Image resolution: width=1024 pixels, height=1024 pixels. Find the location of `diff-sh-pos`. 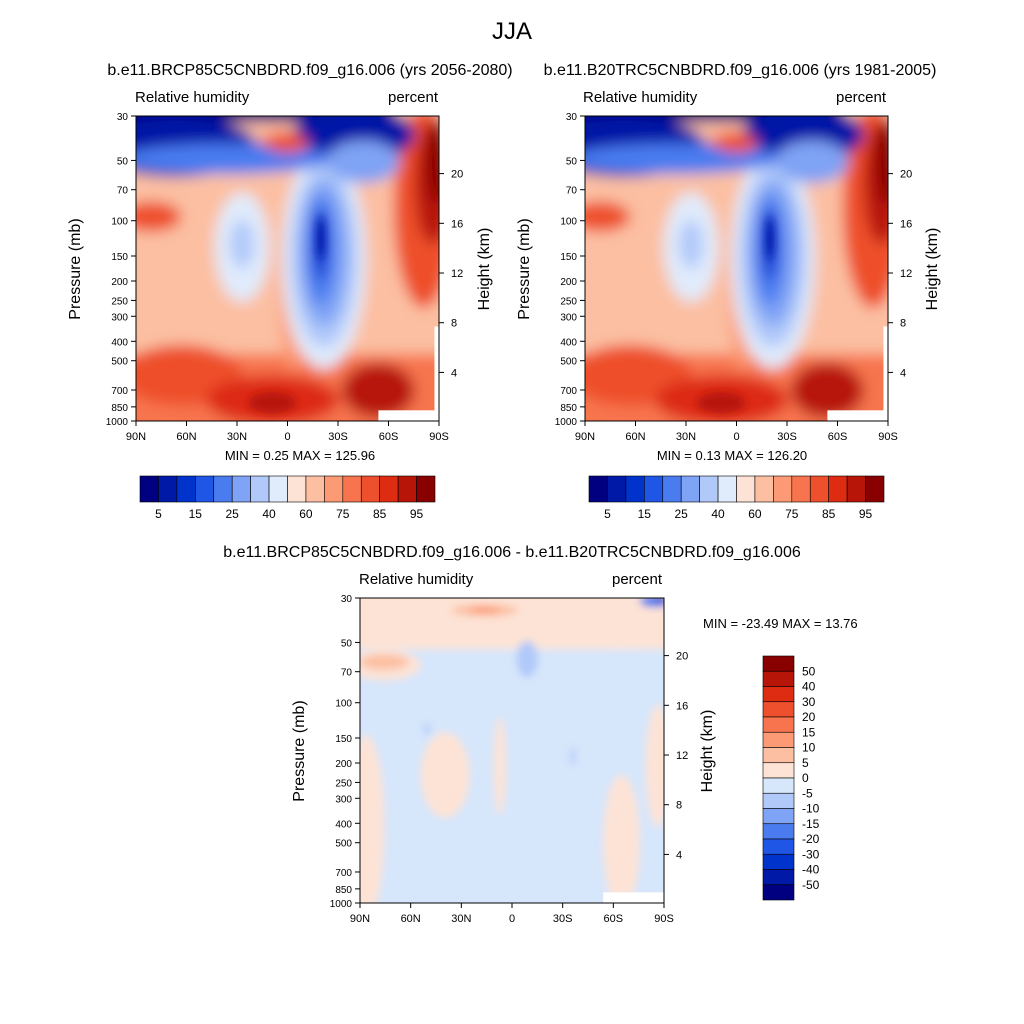

diff-sh-pos is located at coordinates (621, 838).